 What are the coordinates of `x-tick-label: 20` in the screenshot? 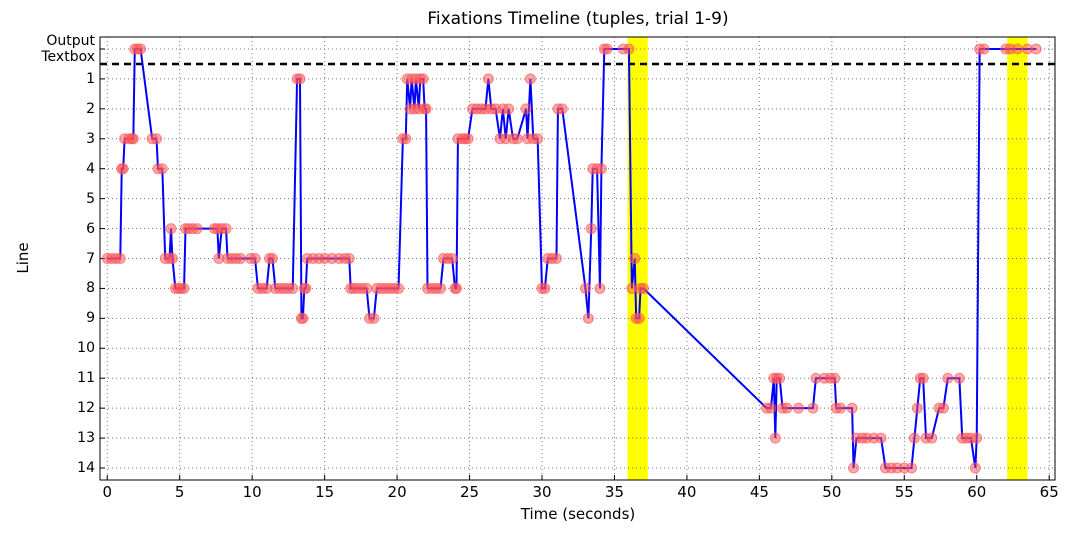 It's located at (397, 492).